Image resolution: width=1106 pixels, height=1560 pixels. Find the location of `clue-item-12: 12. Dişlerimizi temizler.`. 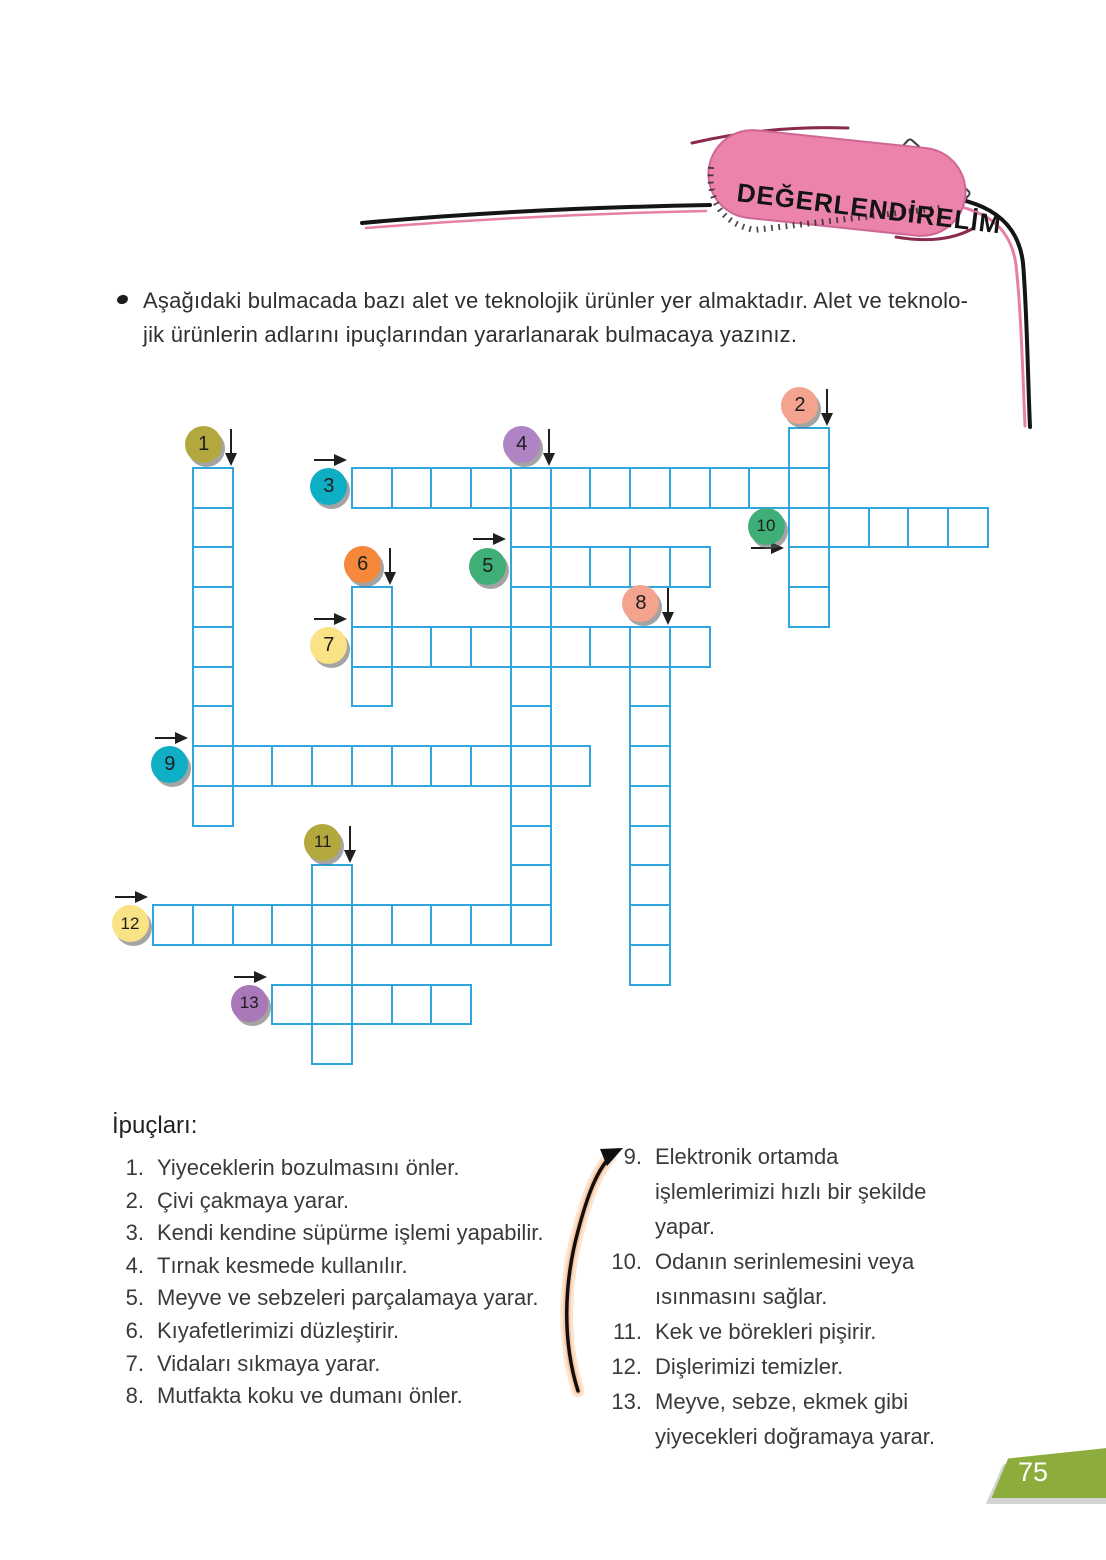

clue-item-12: 12. Dişlerimizi temizler. is located at coordinates (782, 1366).